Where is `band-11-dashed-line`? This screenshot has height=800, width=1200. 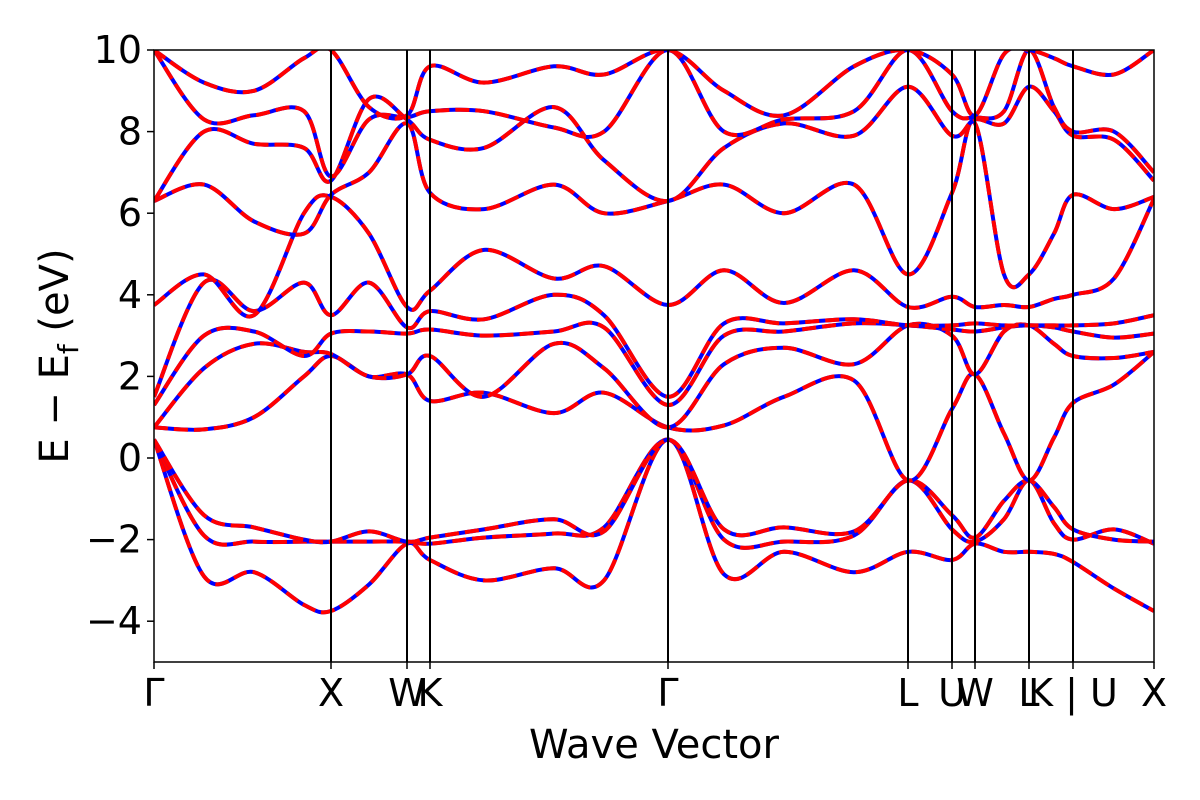
band-11-dashed-line is located at coordinates (654, 114).